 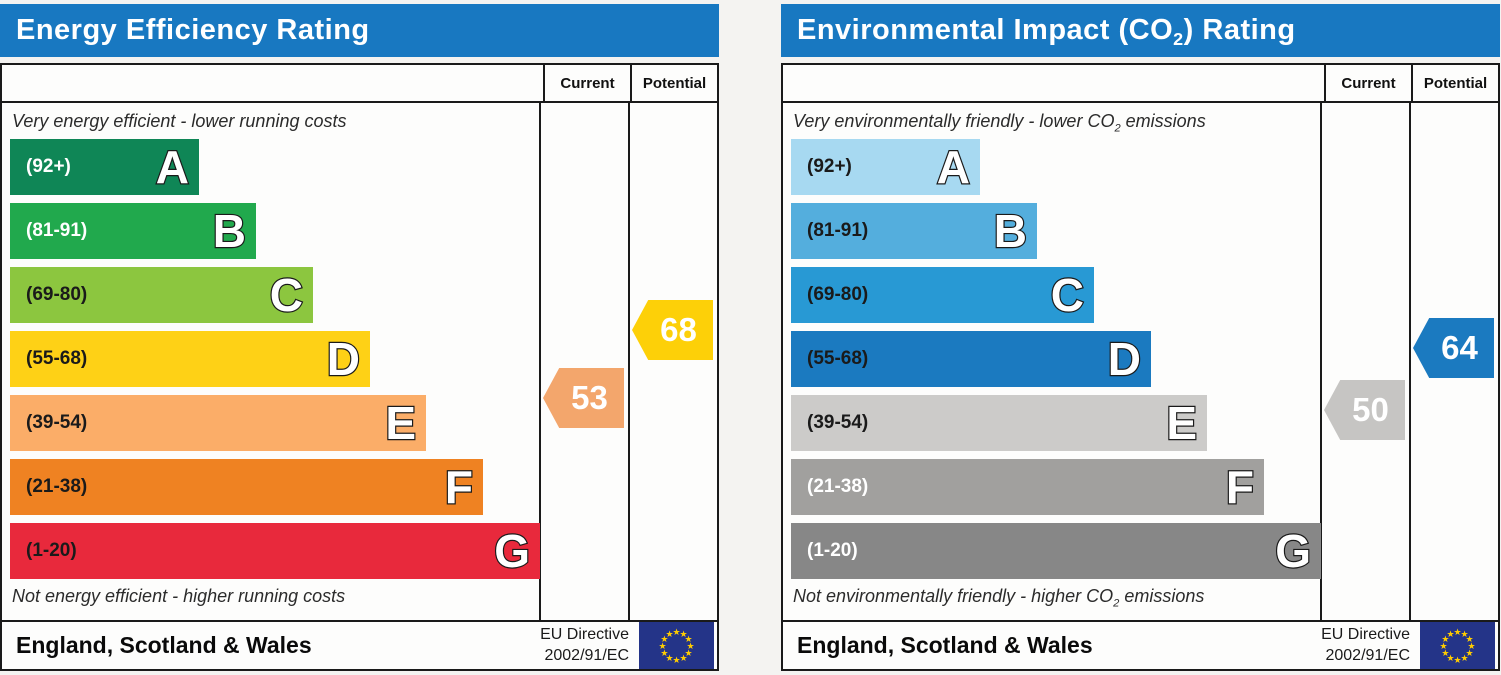 I want to click on energy-panel-title: Energy Efficiency Rating, so click(x=359, y=30).